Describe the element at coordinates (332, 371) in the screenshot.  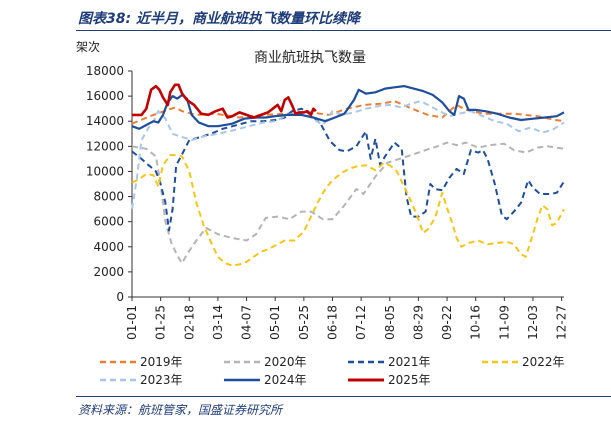
I see `legend: 2019年 2020年 2021年 2022年 2023年 2024年 2025年` at that location.